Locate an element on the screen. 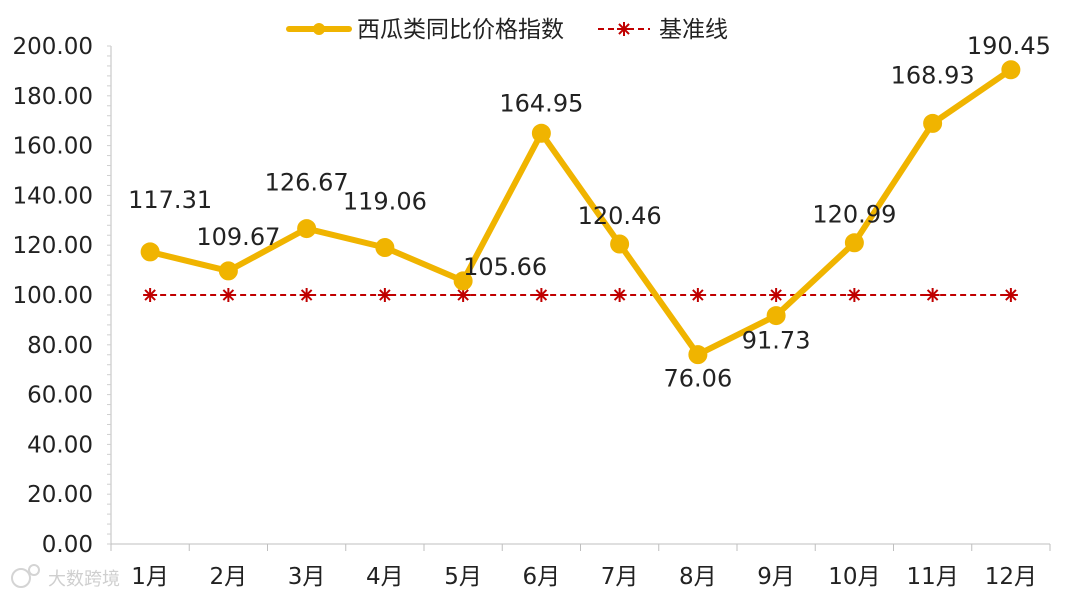 Image resolution: width=1065 pixels, height=596 pixels. data-label: 120.46 is located at coordinates (620, 216).